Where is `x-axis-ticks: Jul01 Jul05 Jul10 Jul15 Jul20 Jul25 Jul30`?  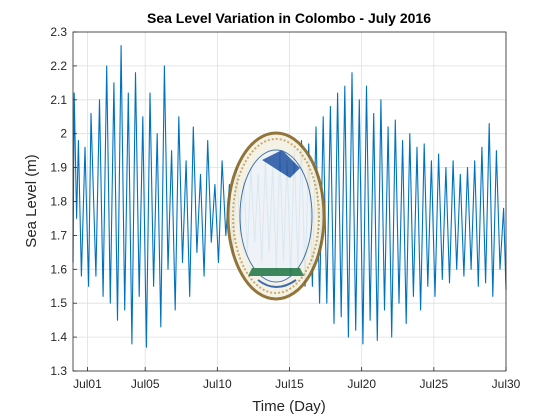 x-axis-ticks: Jul01 Jul05 Jul10 Jul15 Jul20 Jul25 Jul30 is located at coordinates (297, 379).